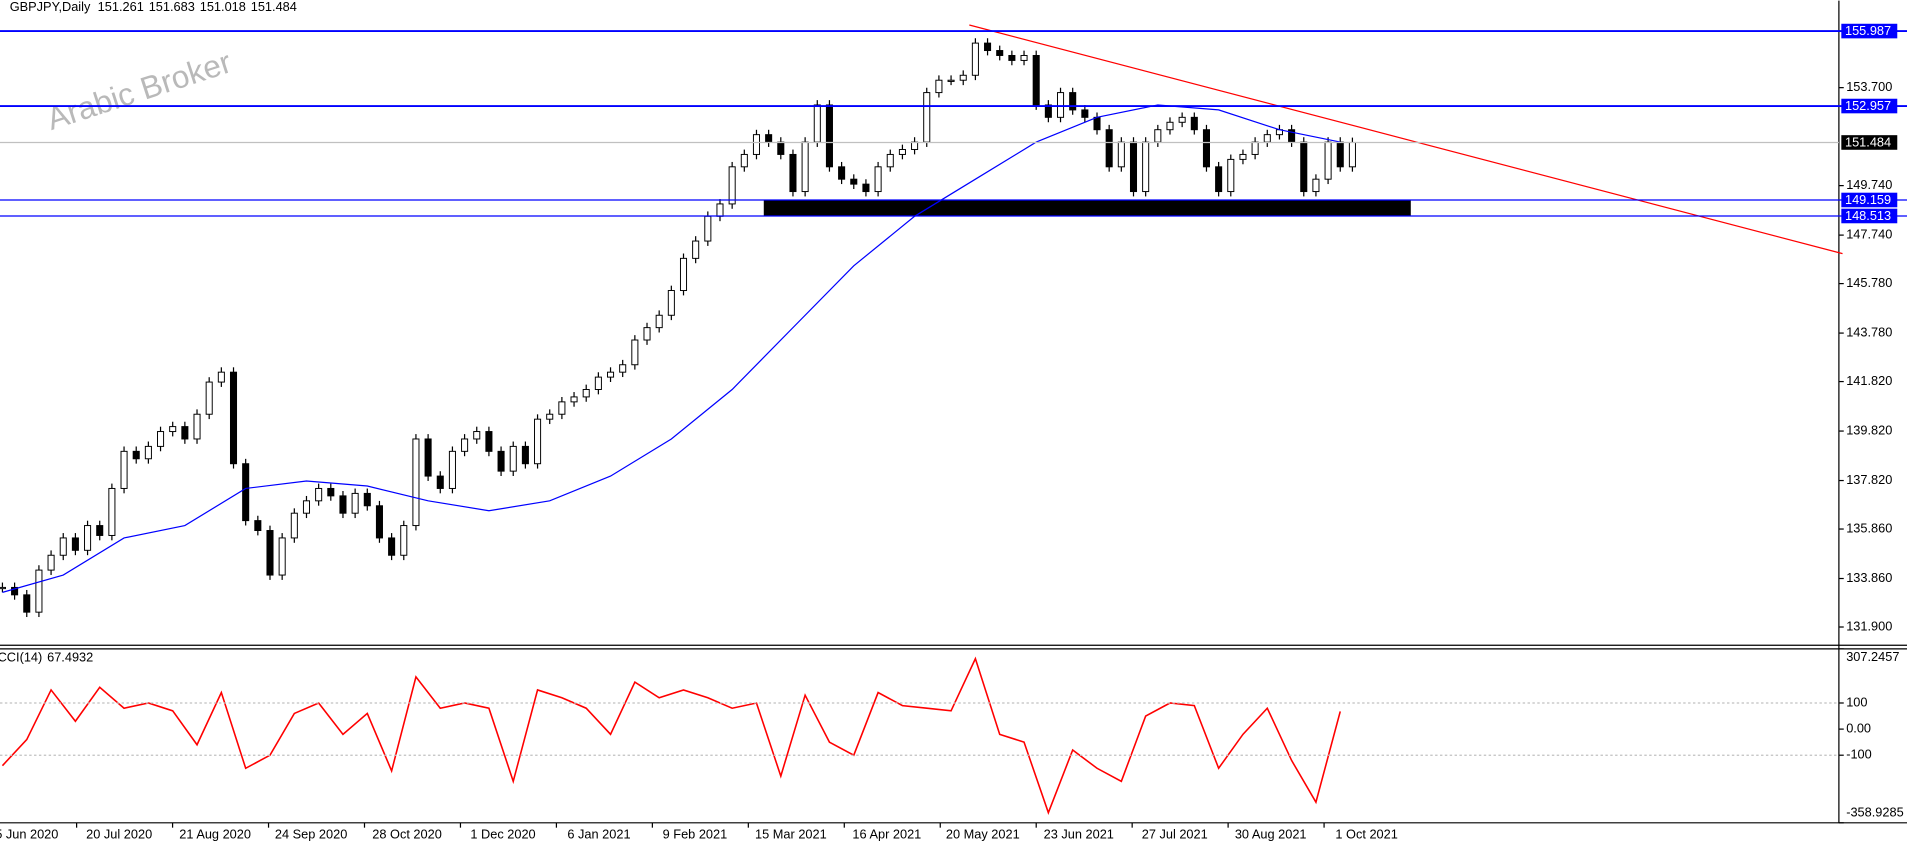  I want to click on price-level-label: 149.159, so click(1868, 199).